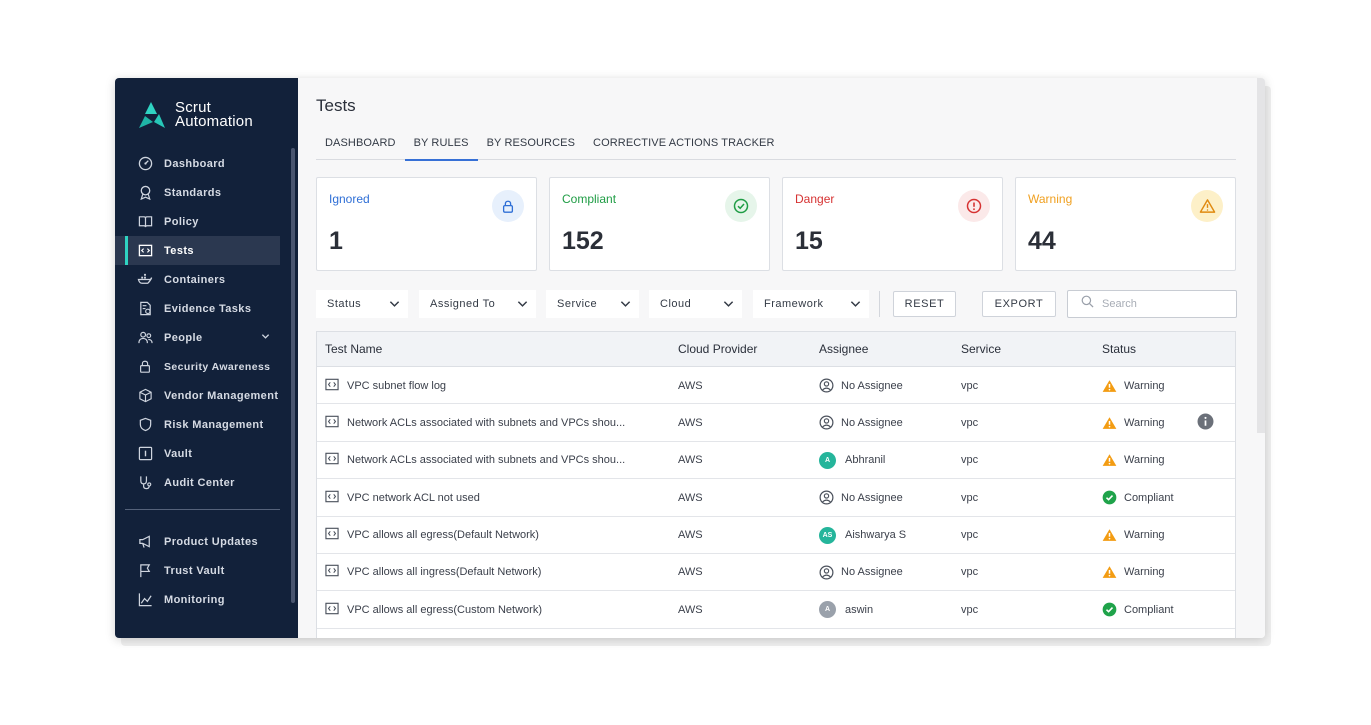 The height and width of the screenshot is (725, 1371). Describe the element at coordinates (1162, 304) in the screenshot. I see `search-input` at that location.